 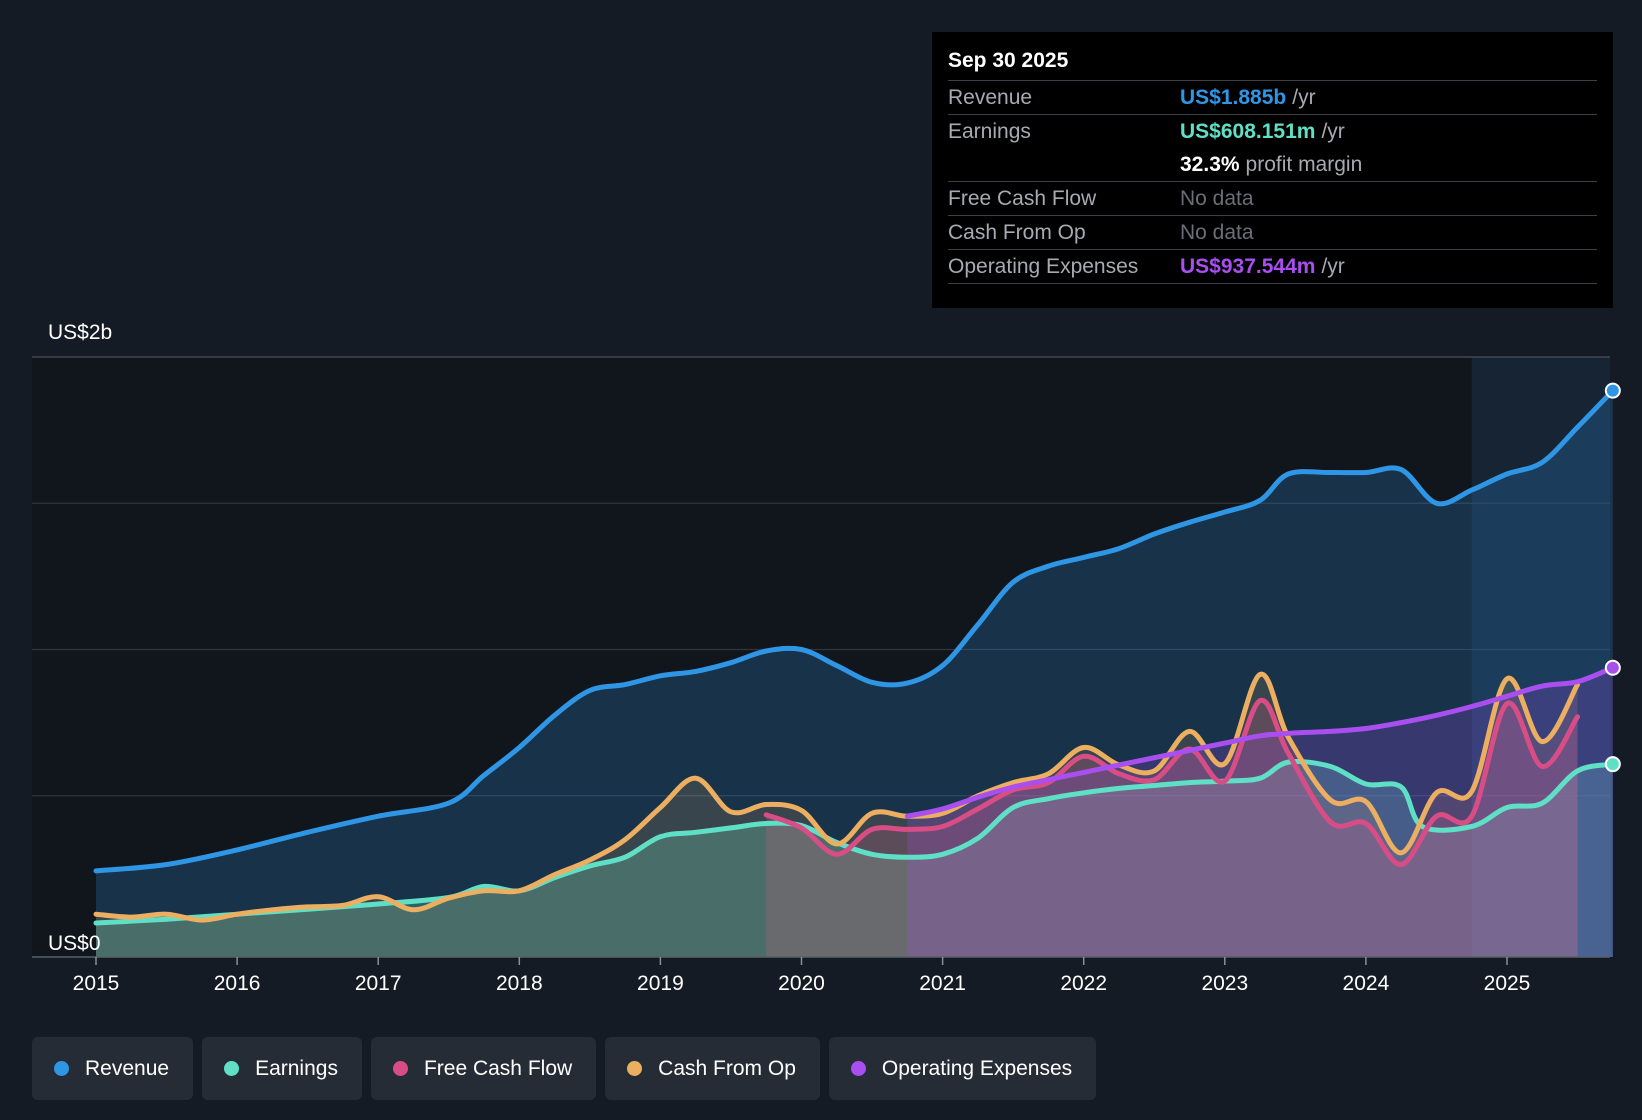 I want to click on legend-item-cash-from-op: Cash From Op, so click(x=712, y=1068).